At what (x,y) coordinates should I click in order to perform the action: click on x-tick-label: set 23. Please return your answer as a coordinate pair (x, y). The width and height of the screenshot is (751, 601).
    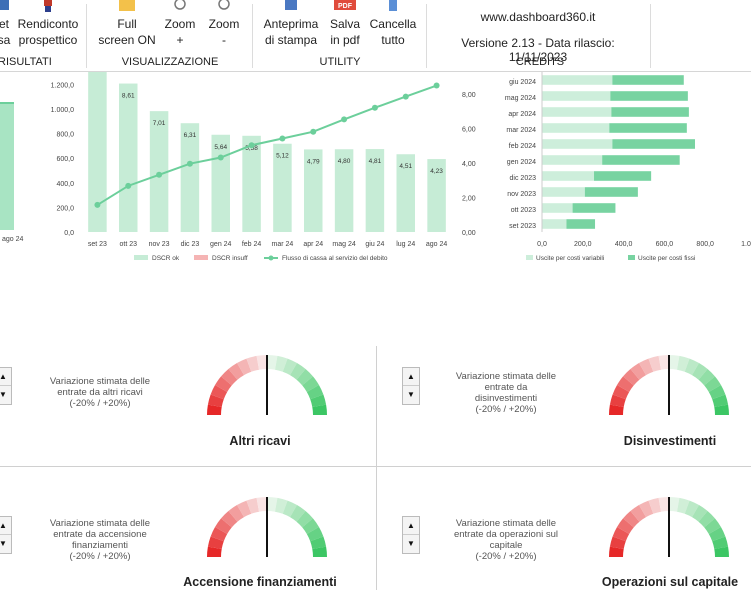
    Looking at the image, I should click on (97, 244).